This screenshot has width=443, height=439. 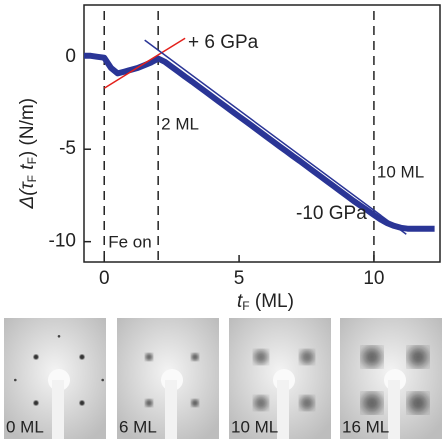 I want to click on y-tick-label: 0, so click(x=70, y=56).